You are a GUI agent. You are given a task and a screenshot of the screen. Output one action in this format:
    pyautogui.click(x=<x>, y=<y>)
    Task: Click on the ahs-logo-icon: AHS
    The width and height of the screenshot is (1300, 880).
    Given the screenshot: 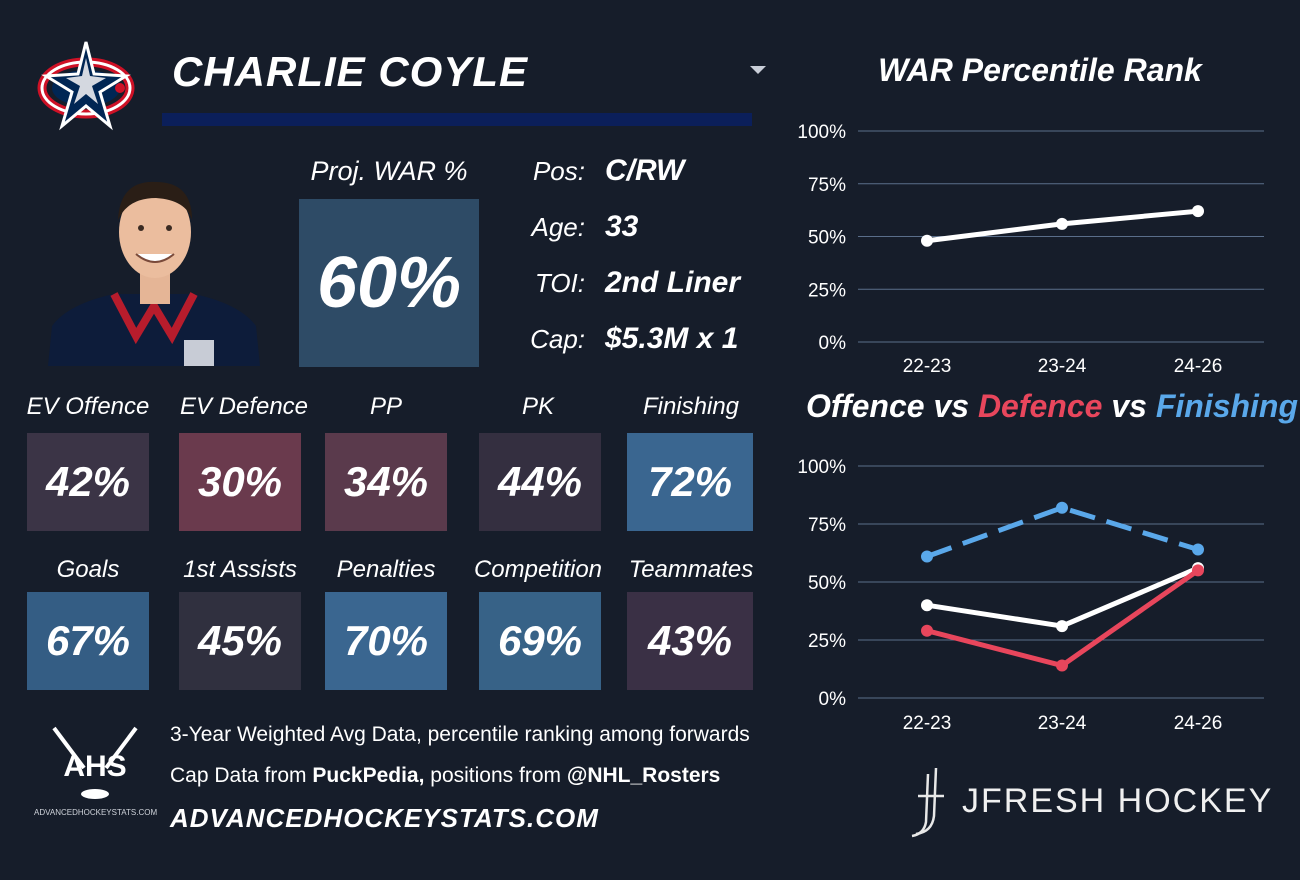 What is the action you would take?
    pyautogui.click(x=95, y=762)
    